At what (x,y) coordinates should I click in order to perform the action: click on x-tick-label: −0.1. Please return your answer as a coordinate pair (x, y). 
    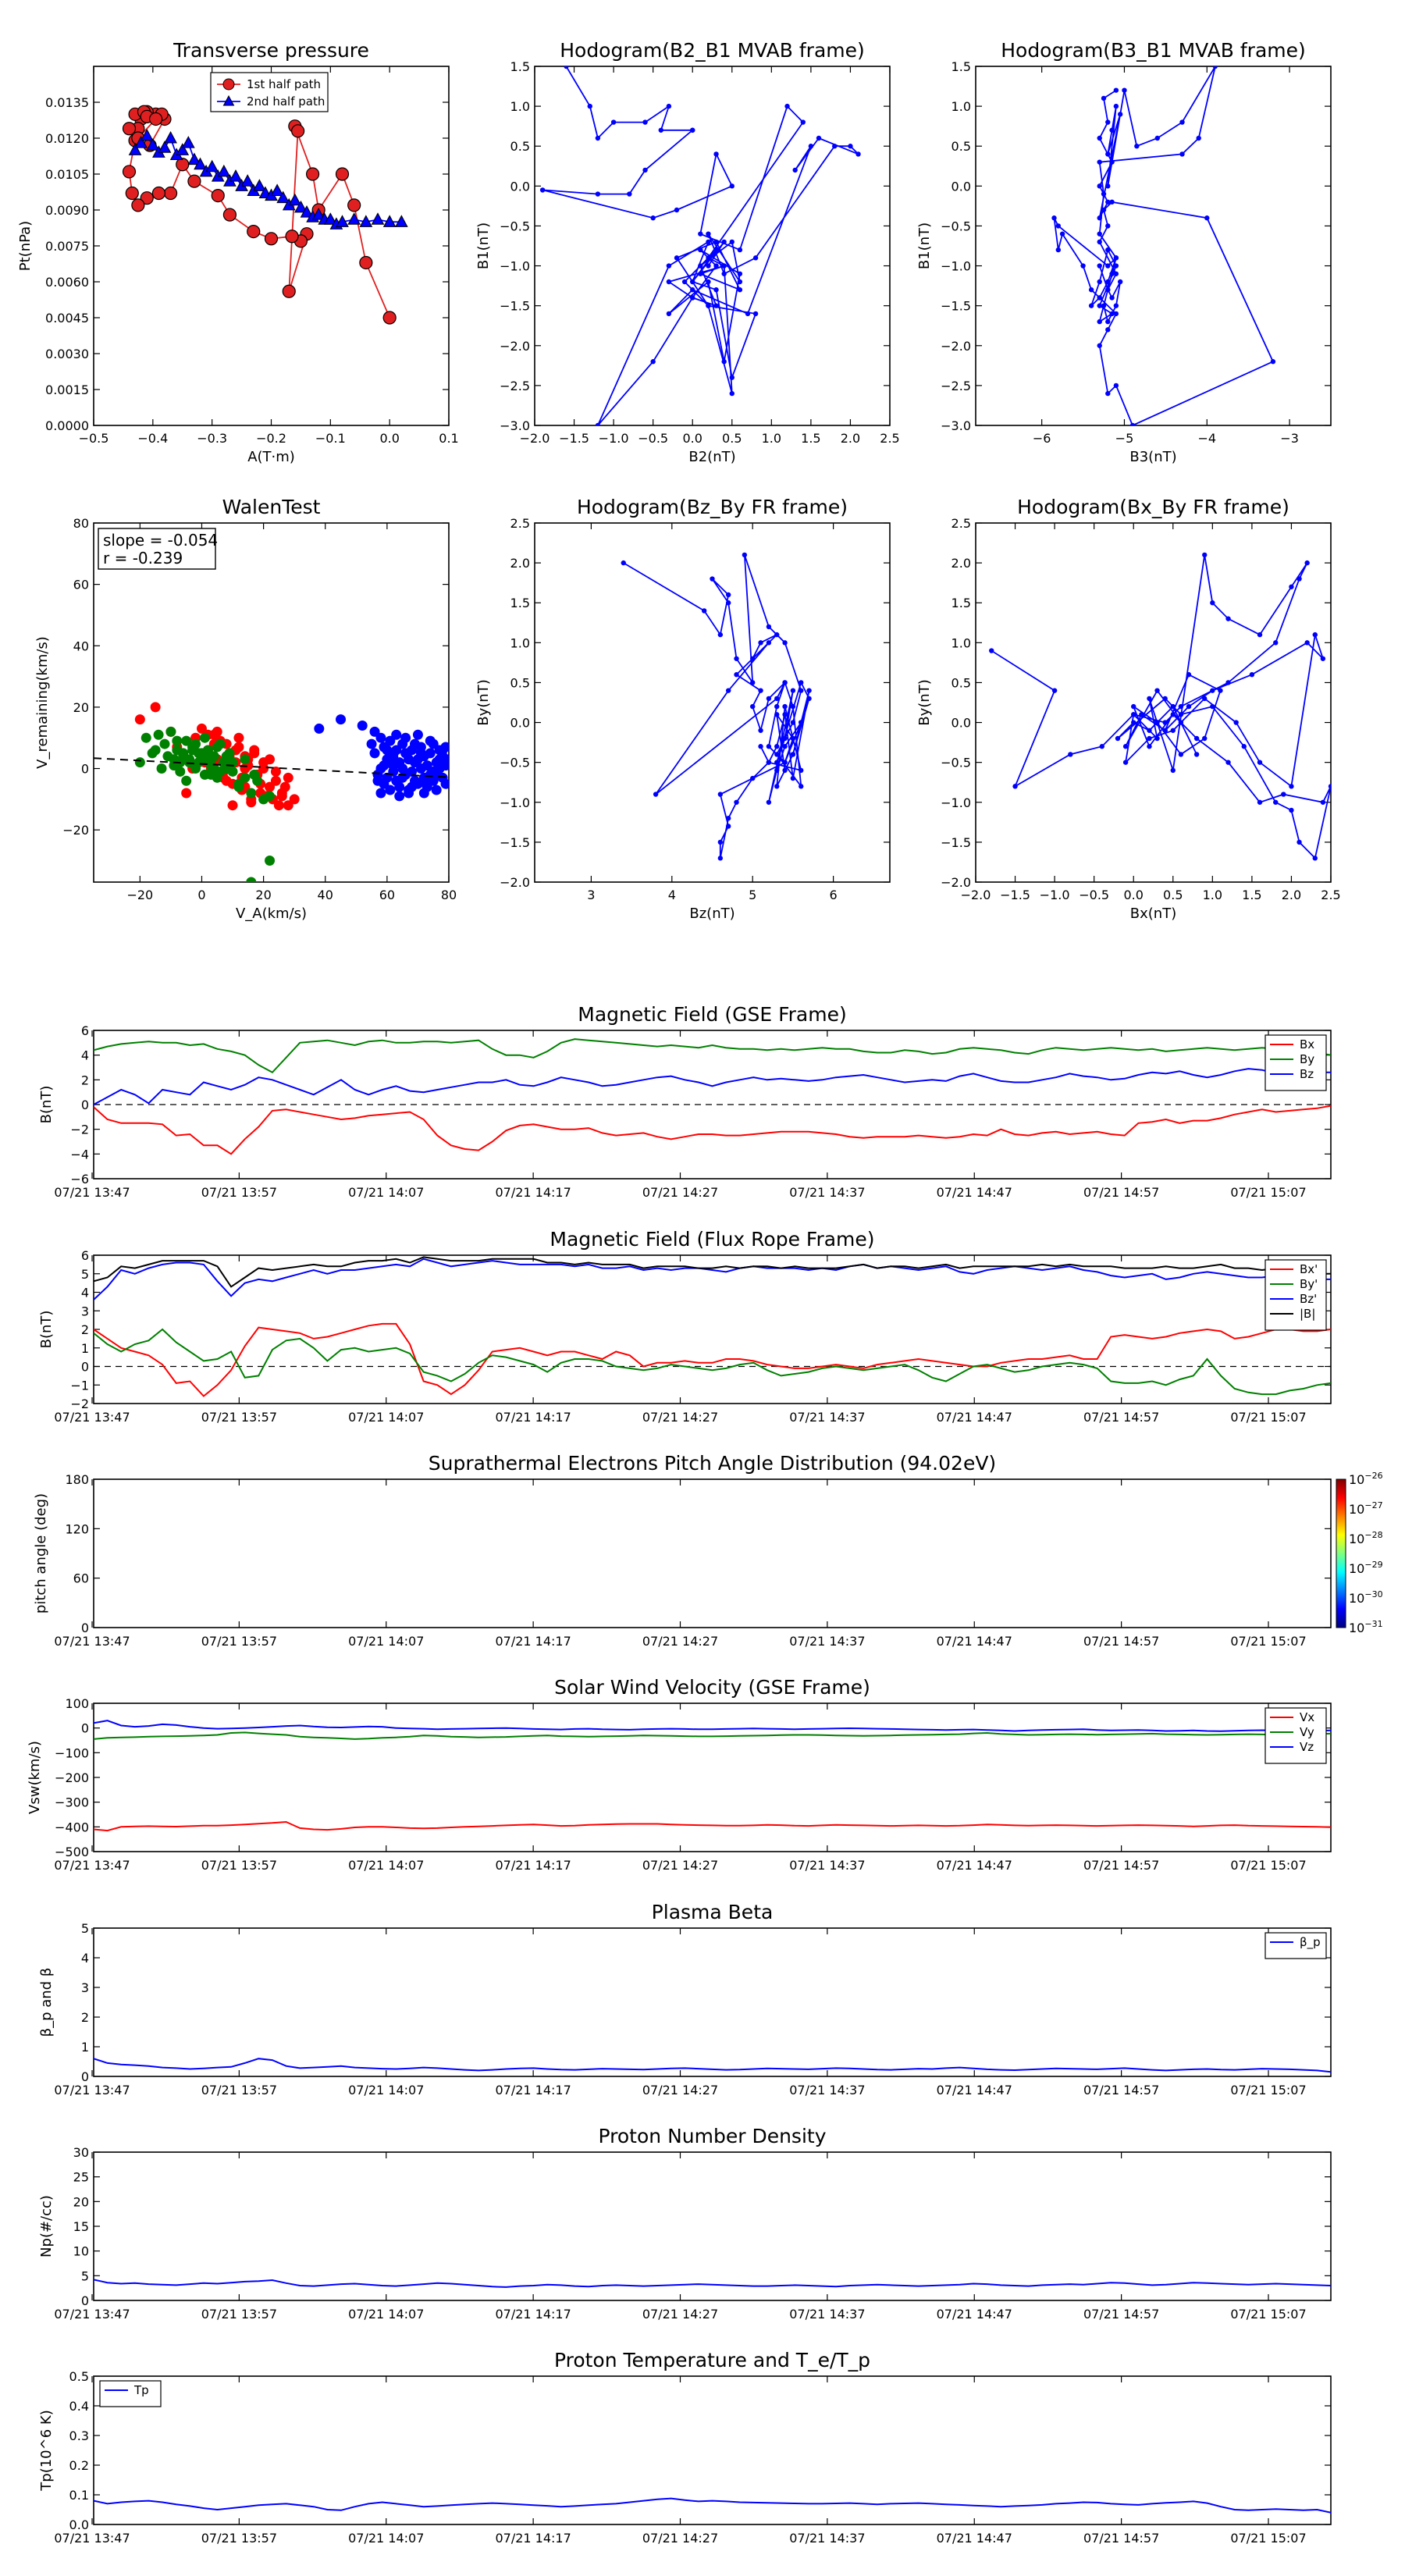
    Looking at the image, I should click on (330, 439).